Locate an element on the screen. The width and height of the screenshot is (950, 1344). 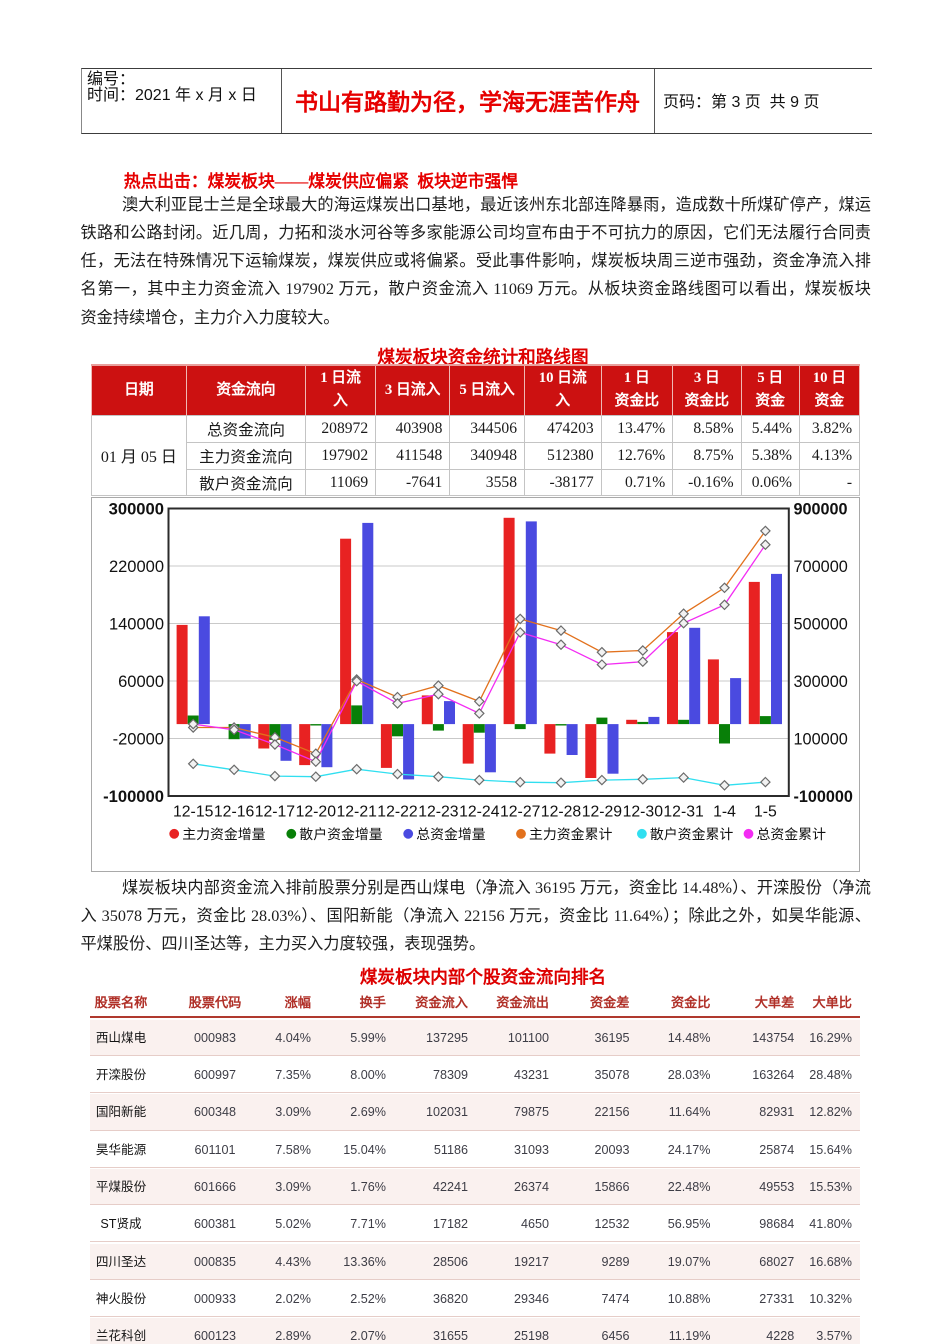
svg-text: 12-16 is located at coordinates (234, 812).